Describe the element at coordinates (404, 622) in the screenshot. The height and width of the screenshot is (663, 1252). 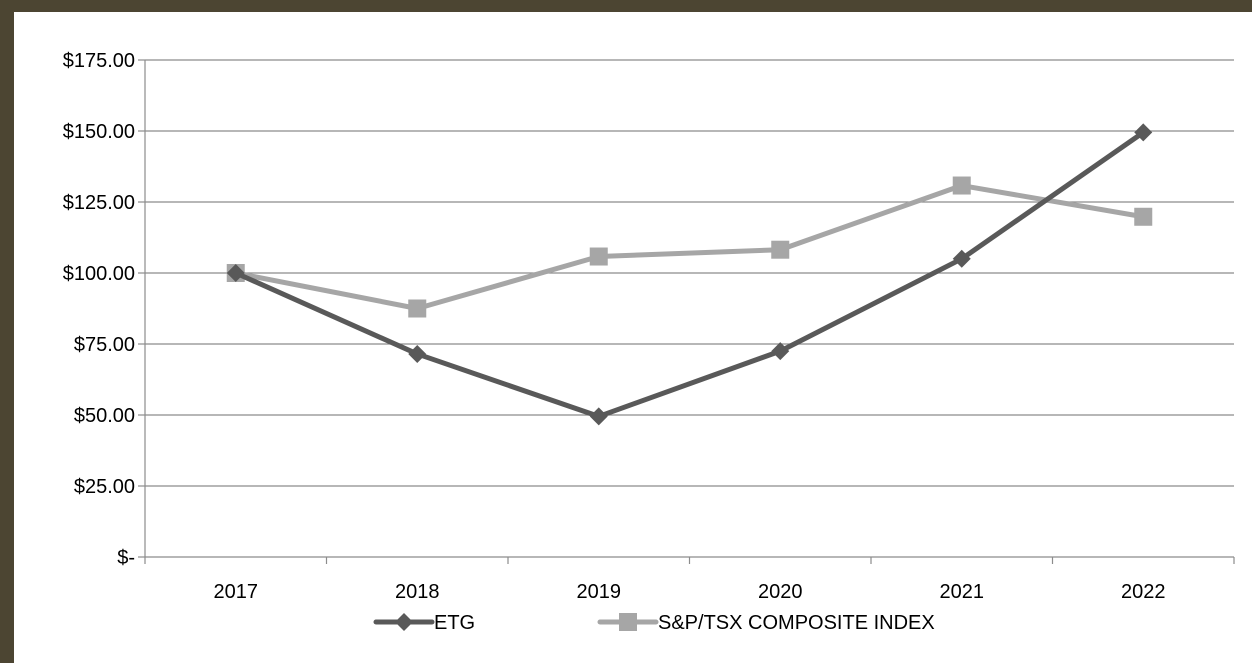
I see `legend-marker-etg` at that location.